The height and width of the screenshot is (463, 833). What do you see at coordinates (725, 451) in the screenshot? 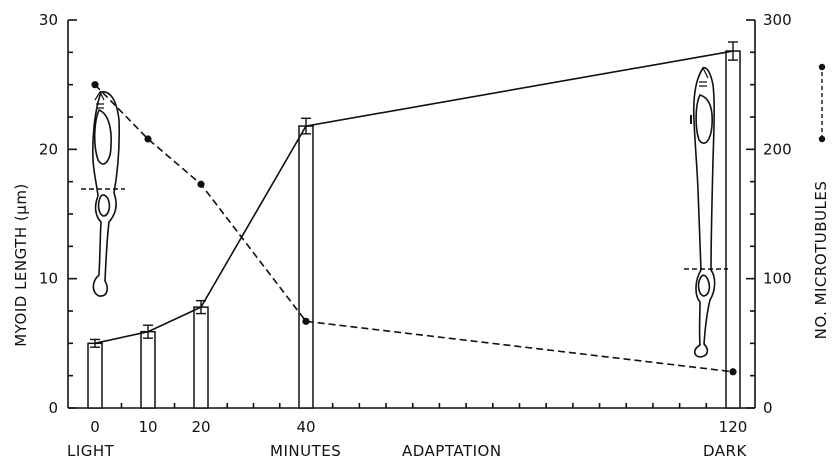
I see `x-label-dark: DARK` at bounding box center [725, 451].